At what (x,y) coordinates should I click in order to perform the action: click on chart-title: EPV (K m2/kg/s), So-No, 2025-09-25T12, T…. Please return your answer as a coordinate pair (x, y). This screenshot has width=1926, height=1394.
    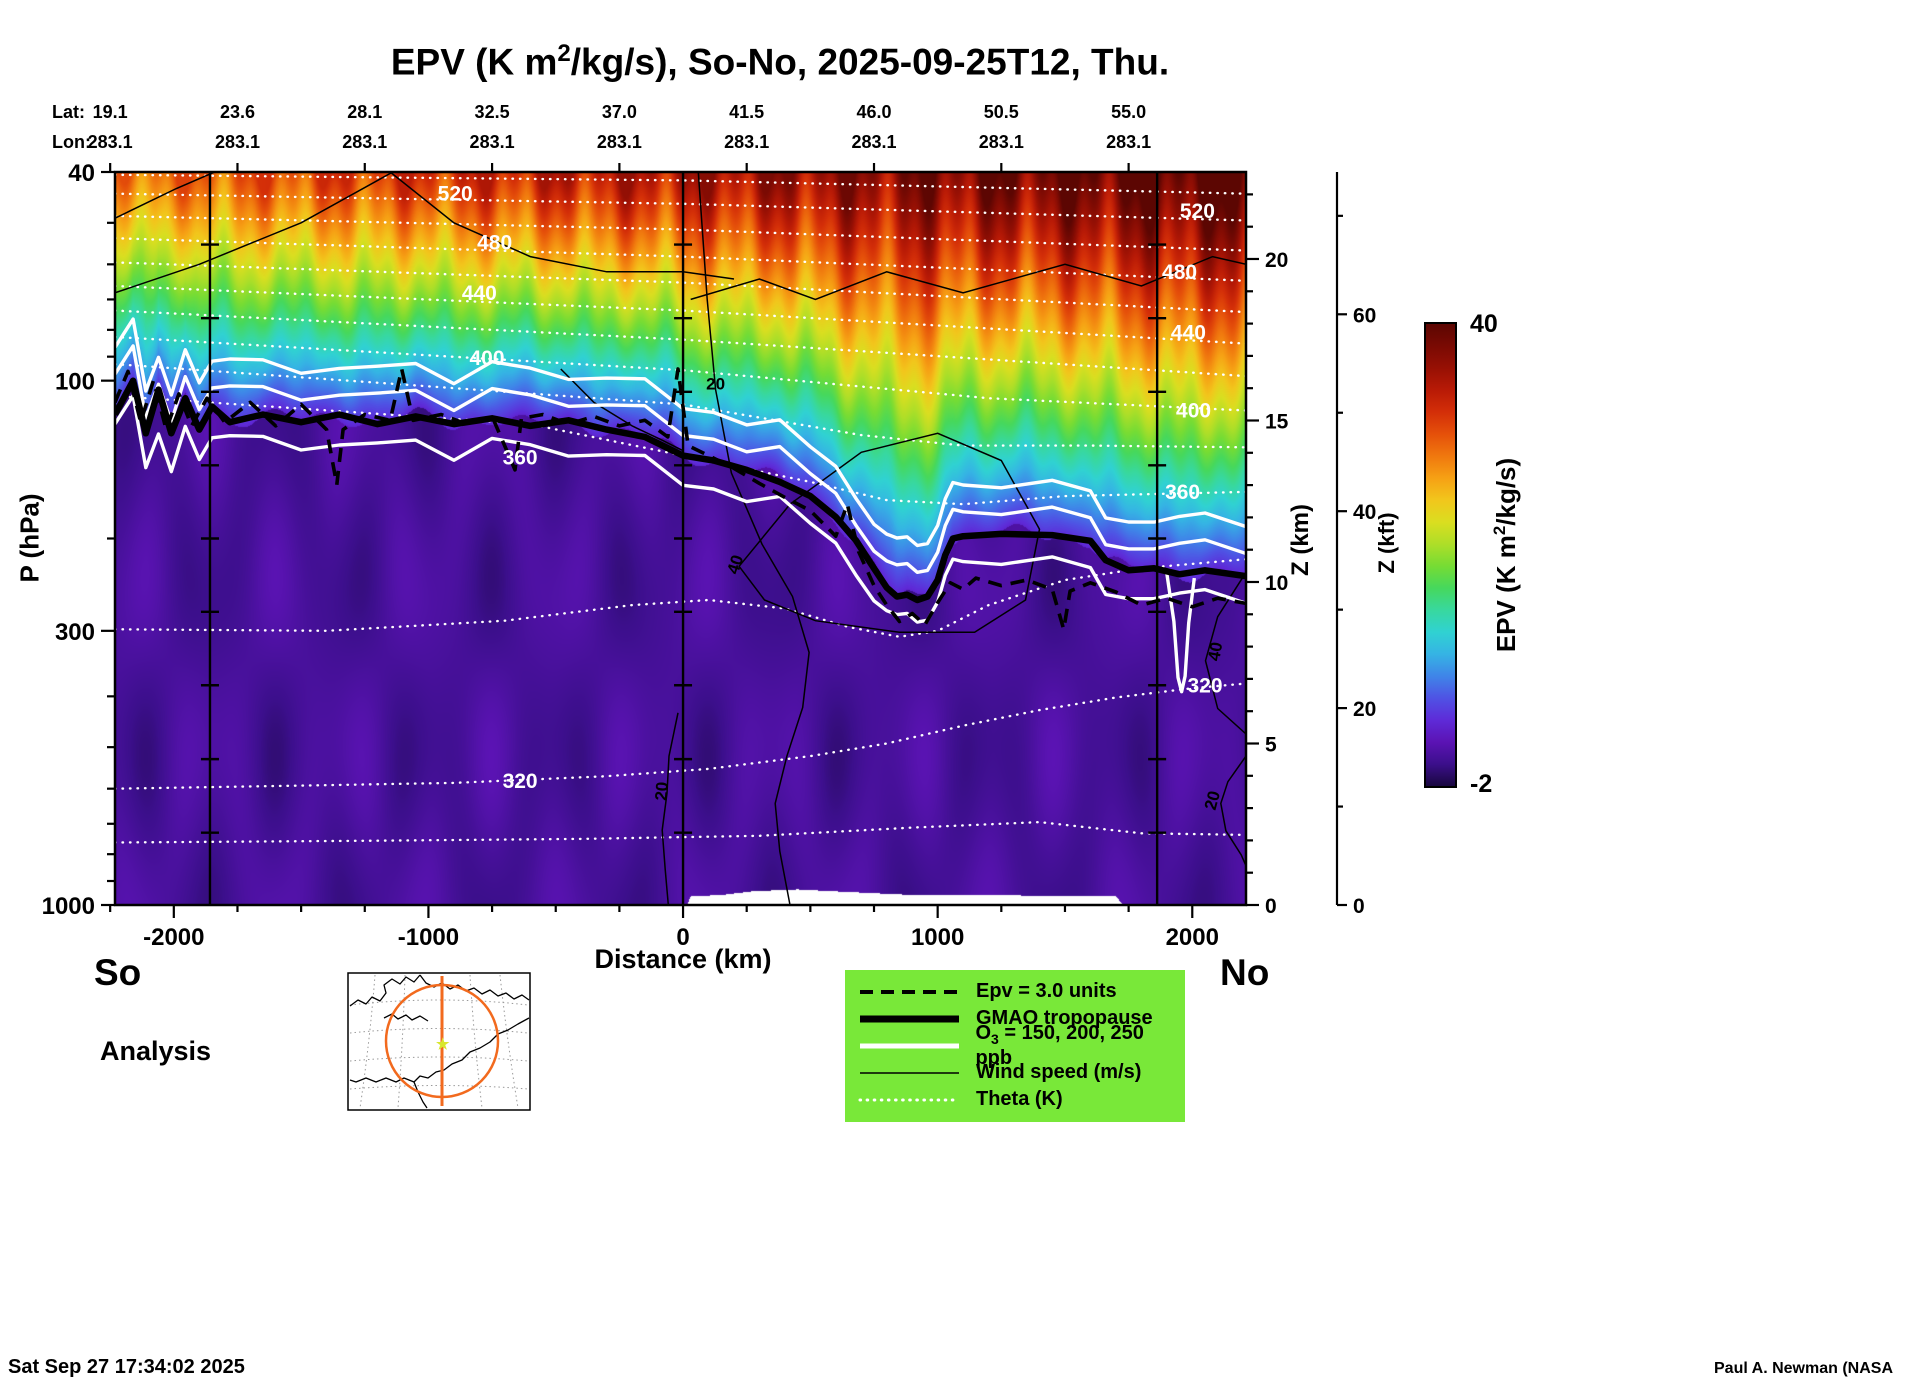
    Looking at the image, I should click on (780, 61).